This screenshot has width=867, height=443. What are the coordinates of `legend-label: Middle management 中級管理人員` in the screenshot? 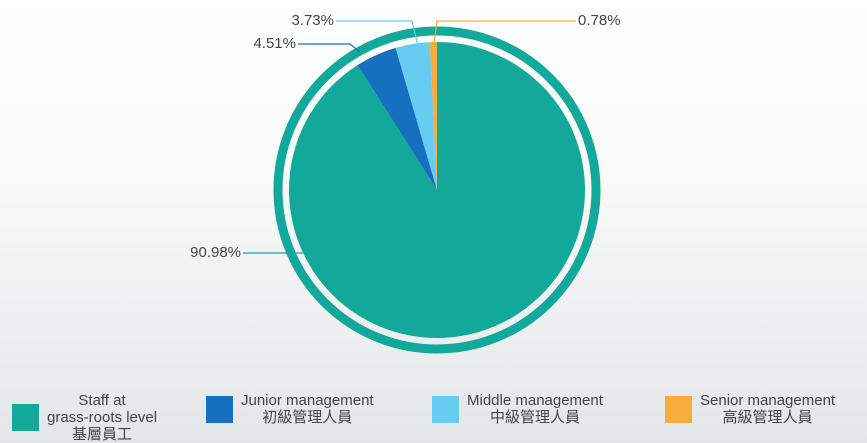 It's located at (535, 409).